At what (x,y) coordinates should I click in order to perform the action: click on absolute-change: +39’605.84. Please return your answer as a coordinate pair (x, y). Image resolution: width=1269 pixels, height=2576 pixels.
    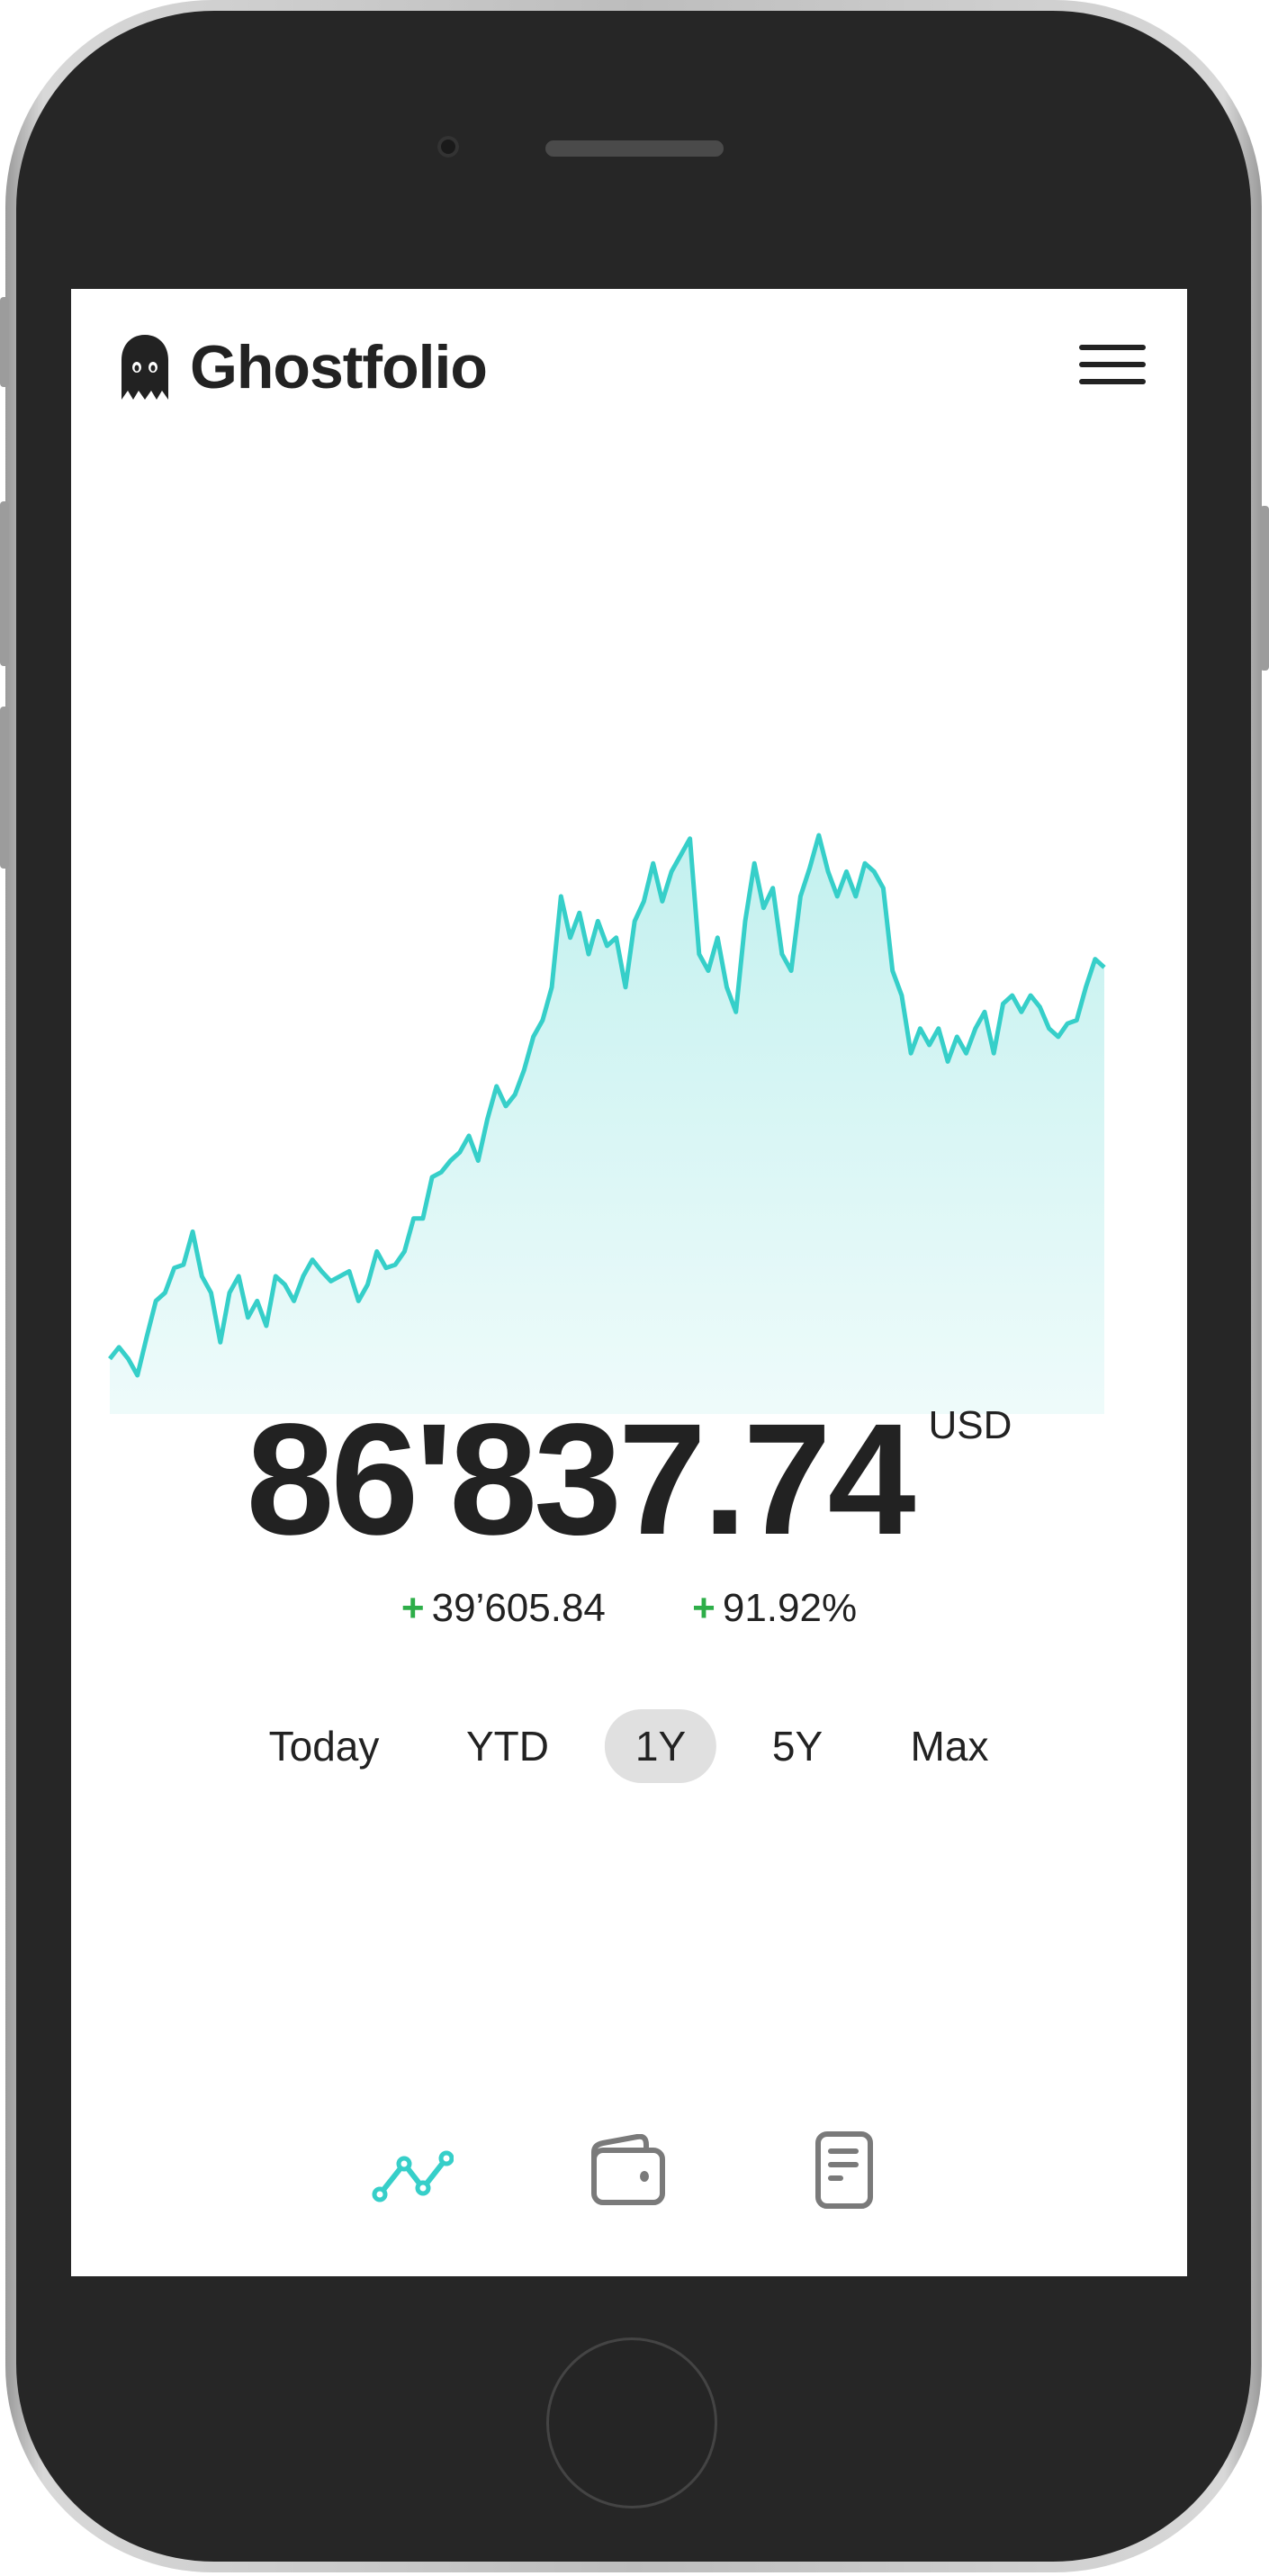
    Looking at the image, I should click on (503, 1608).